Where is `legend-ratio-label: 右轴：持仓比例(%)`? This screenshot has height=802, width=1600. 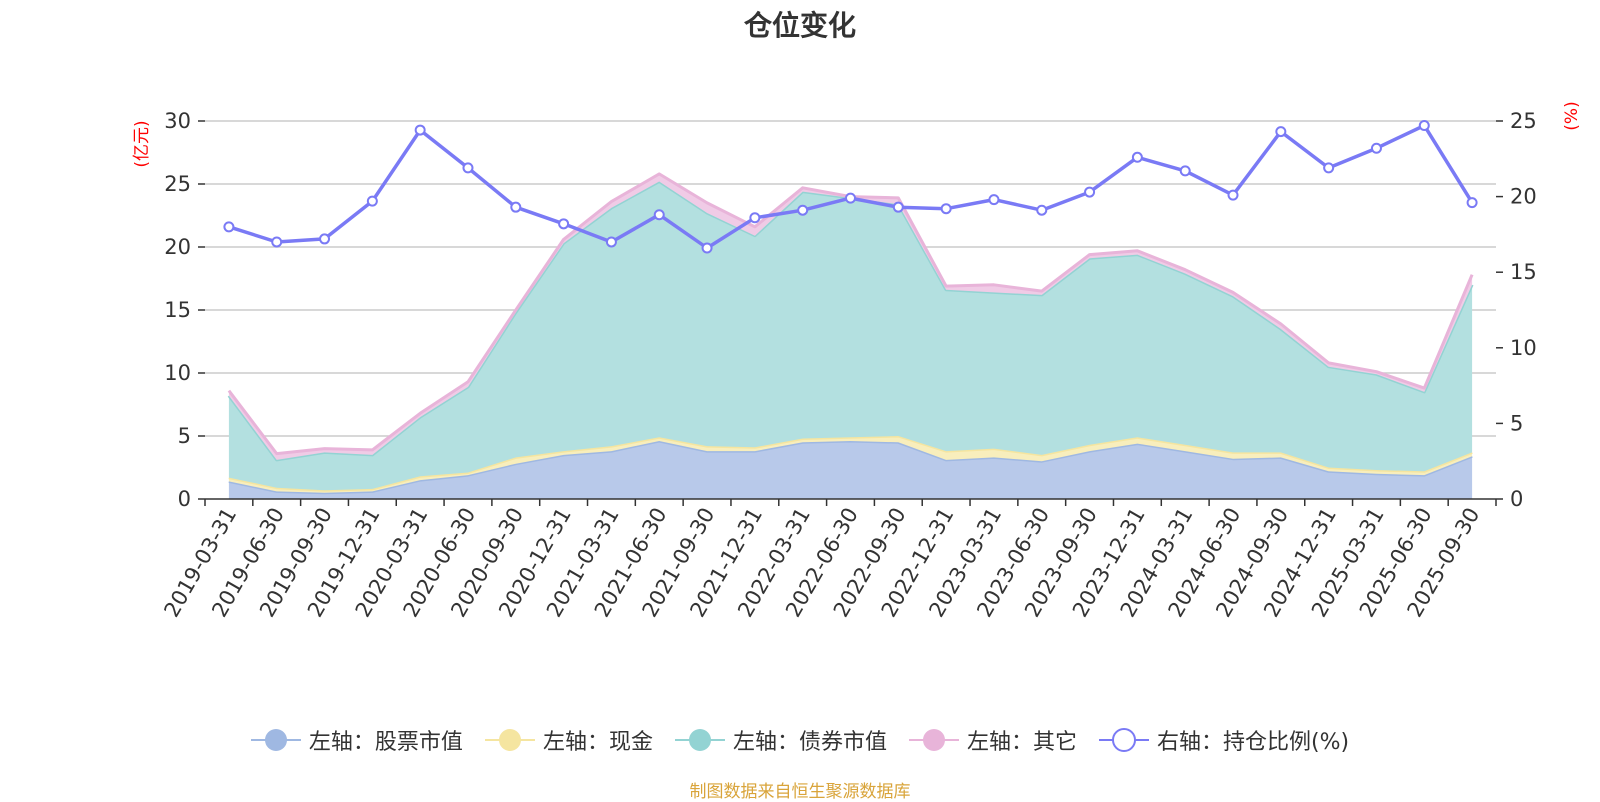 legend-ratio-label: 右轴：持仓比例(%) is located at coordinates (1253, 742).